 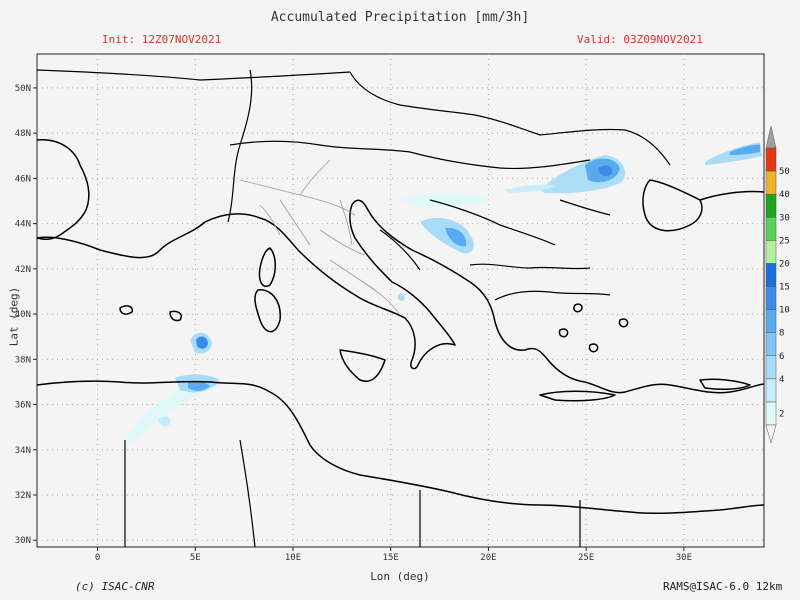 I want to click on x-tick-label: 25E, so click(x=586, y=558).